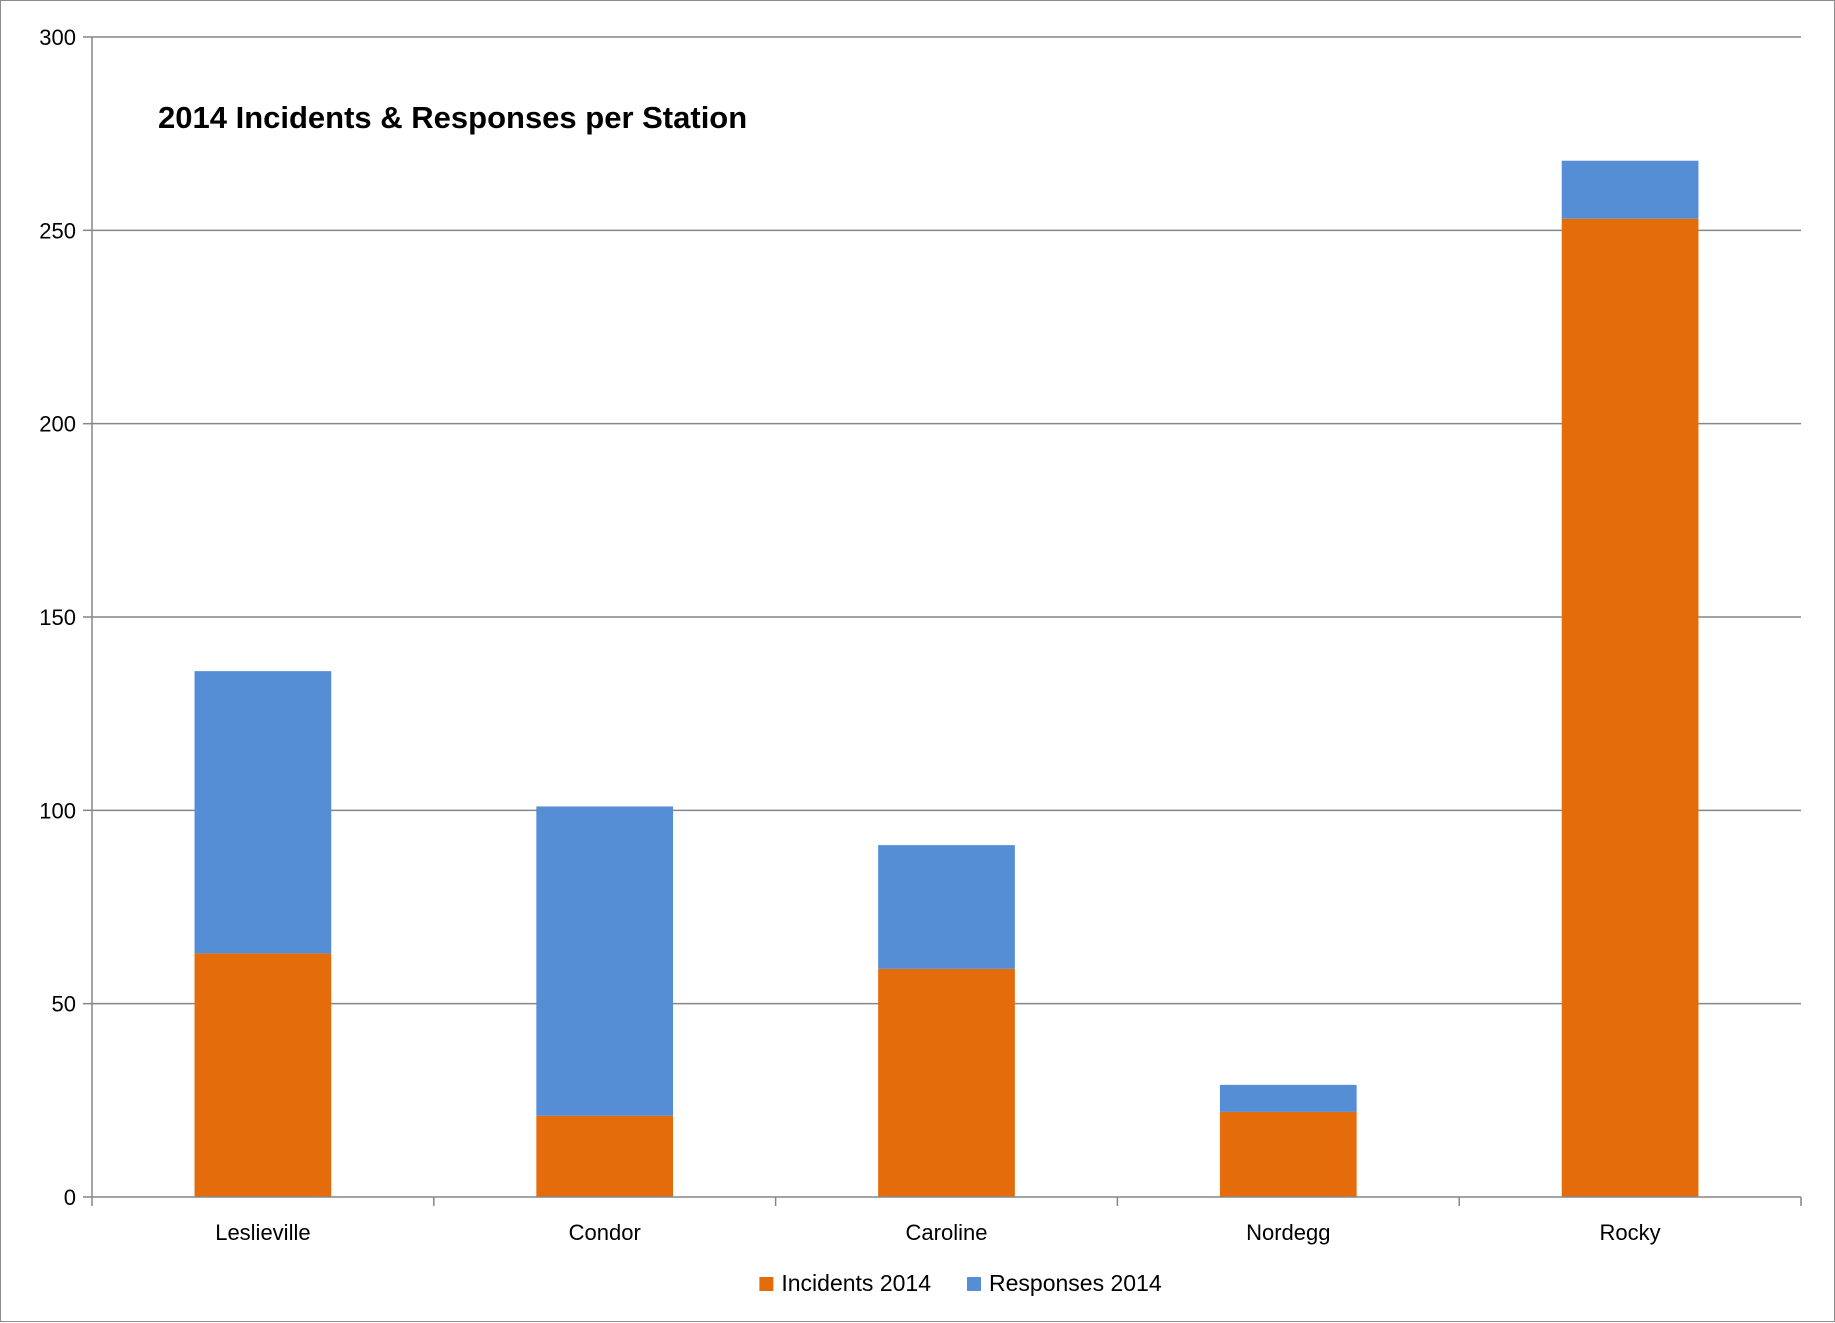 This screenshot has width=1835, height=1323. What do you see at coordinates (263, 812) in the screenshot?
I see `bar-responses-2014-leslieville` at bounding box center [263, 812].